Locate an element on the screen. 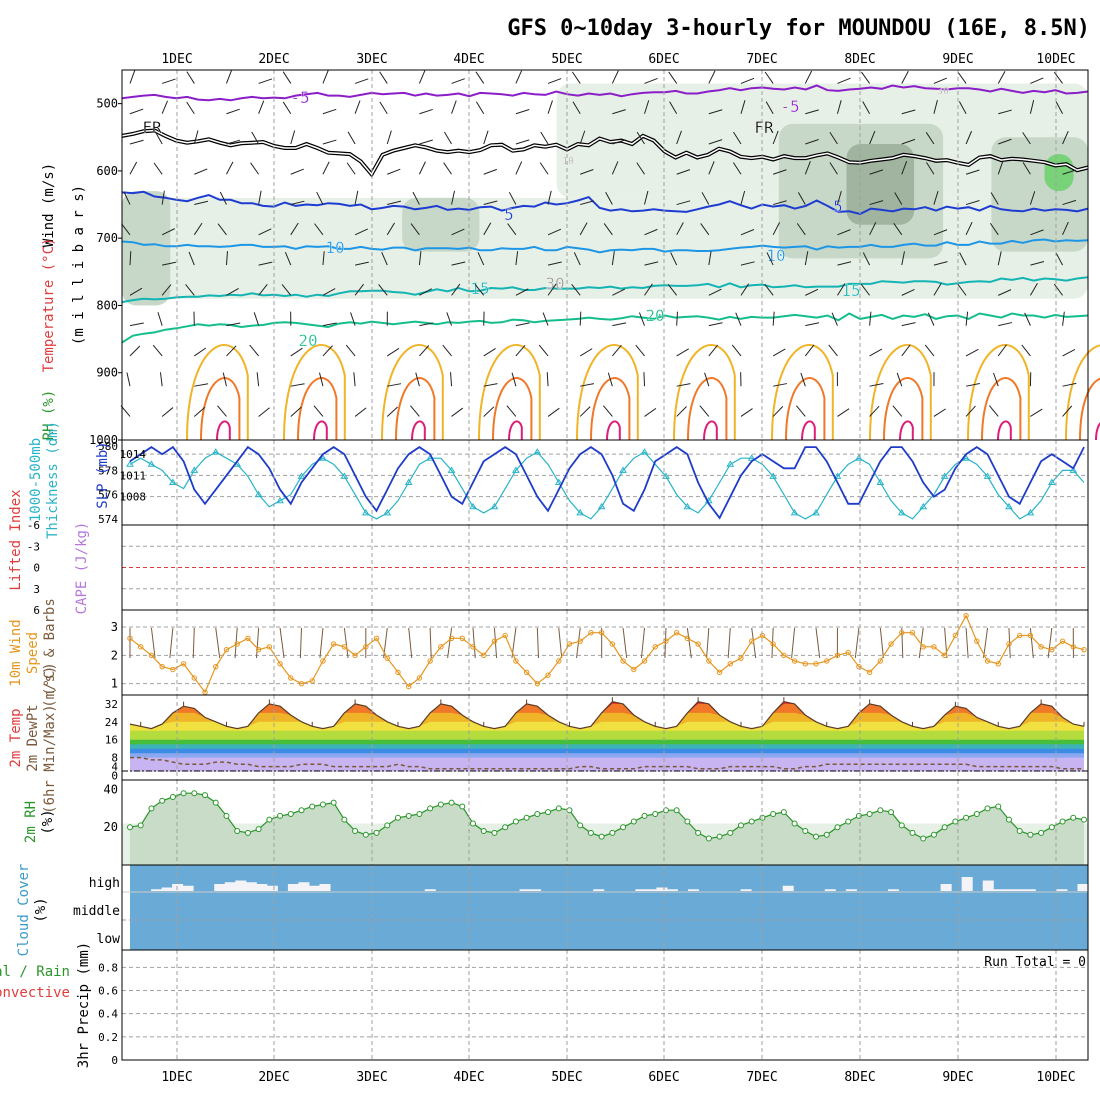 The width and height of the screenshot is (1100, 1100). contour-label: 10 is located at coordinates (568, 161).